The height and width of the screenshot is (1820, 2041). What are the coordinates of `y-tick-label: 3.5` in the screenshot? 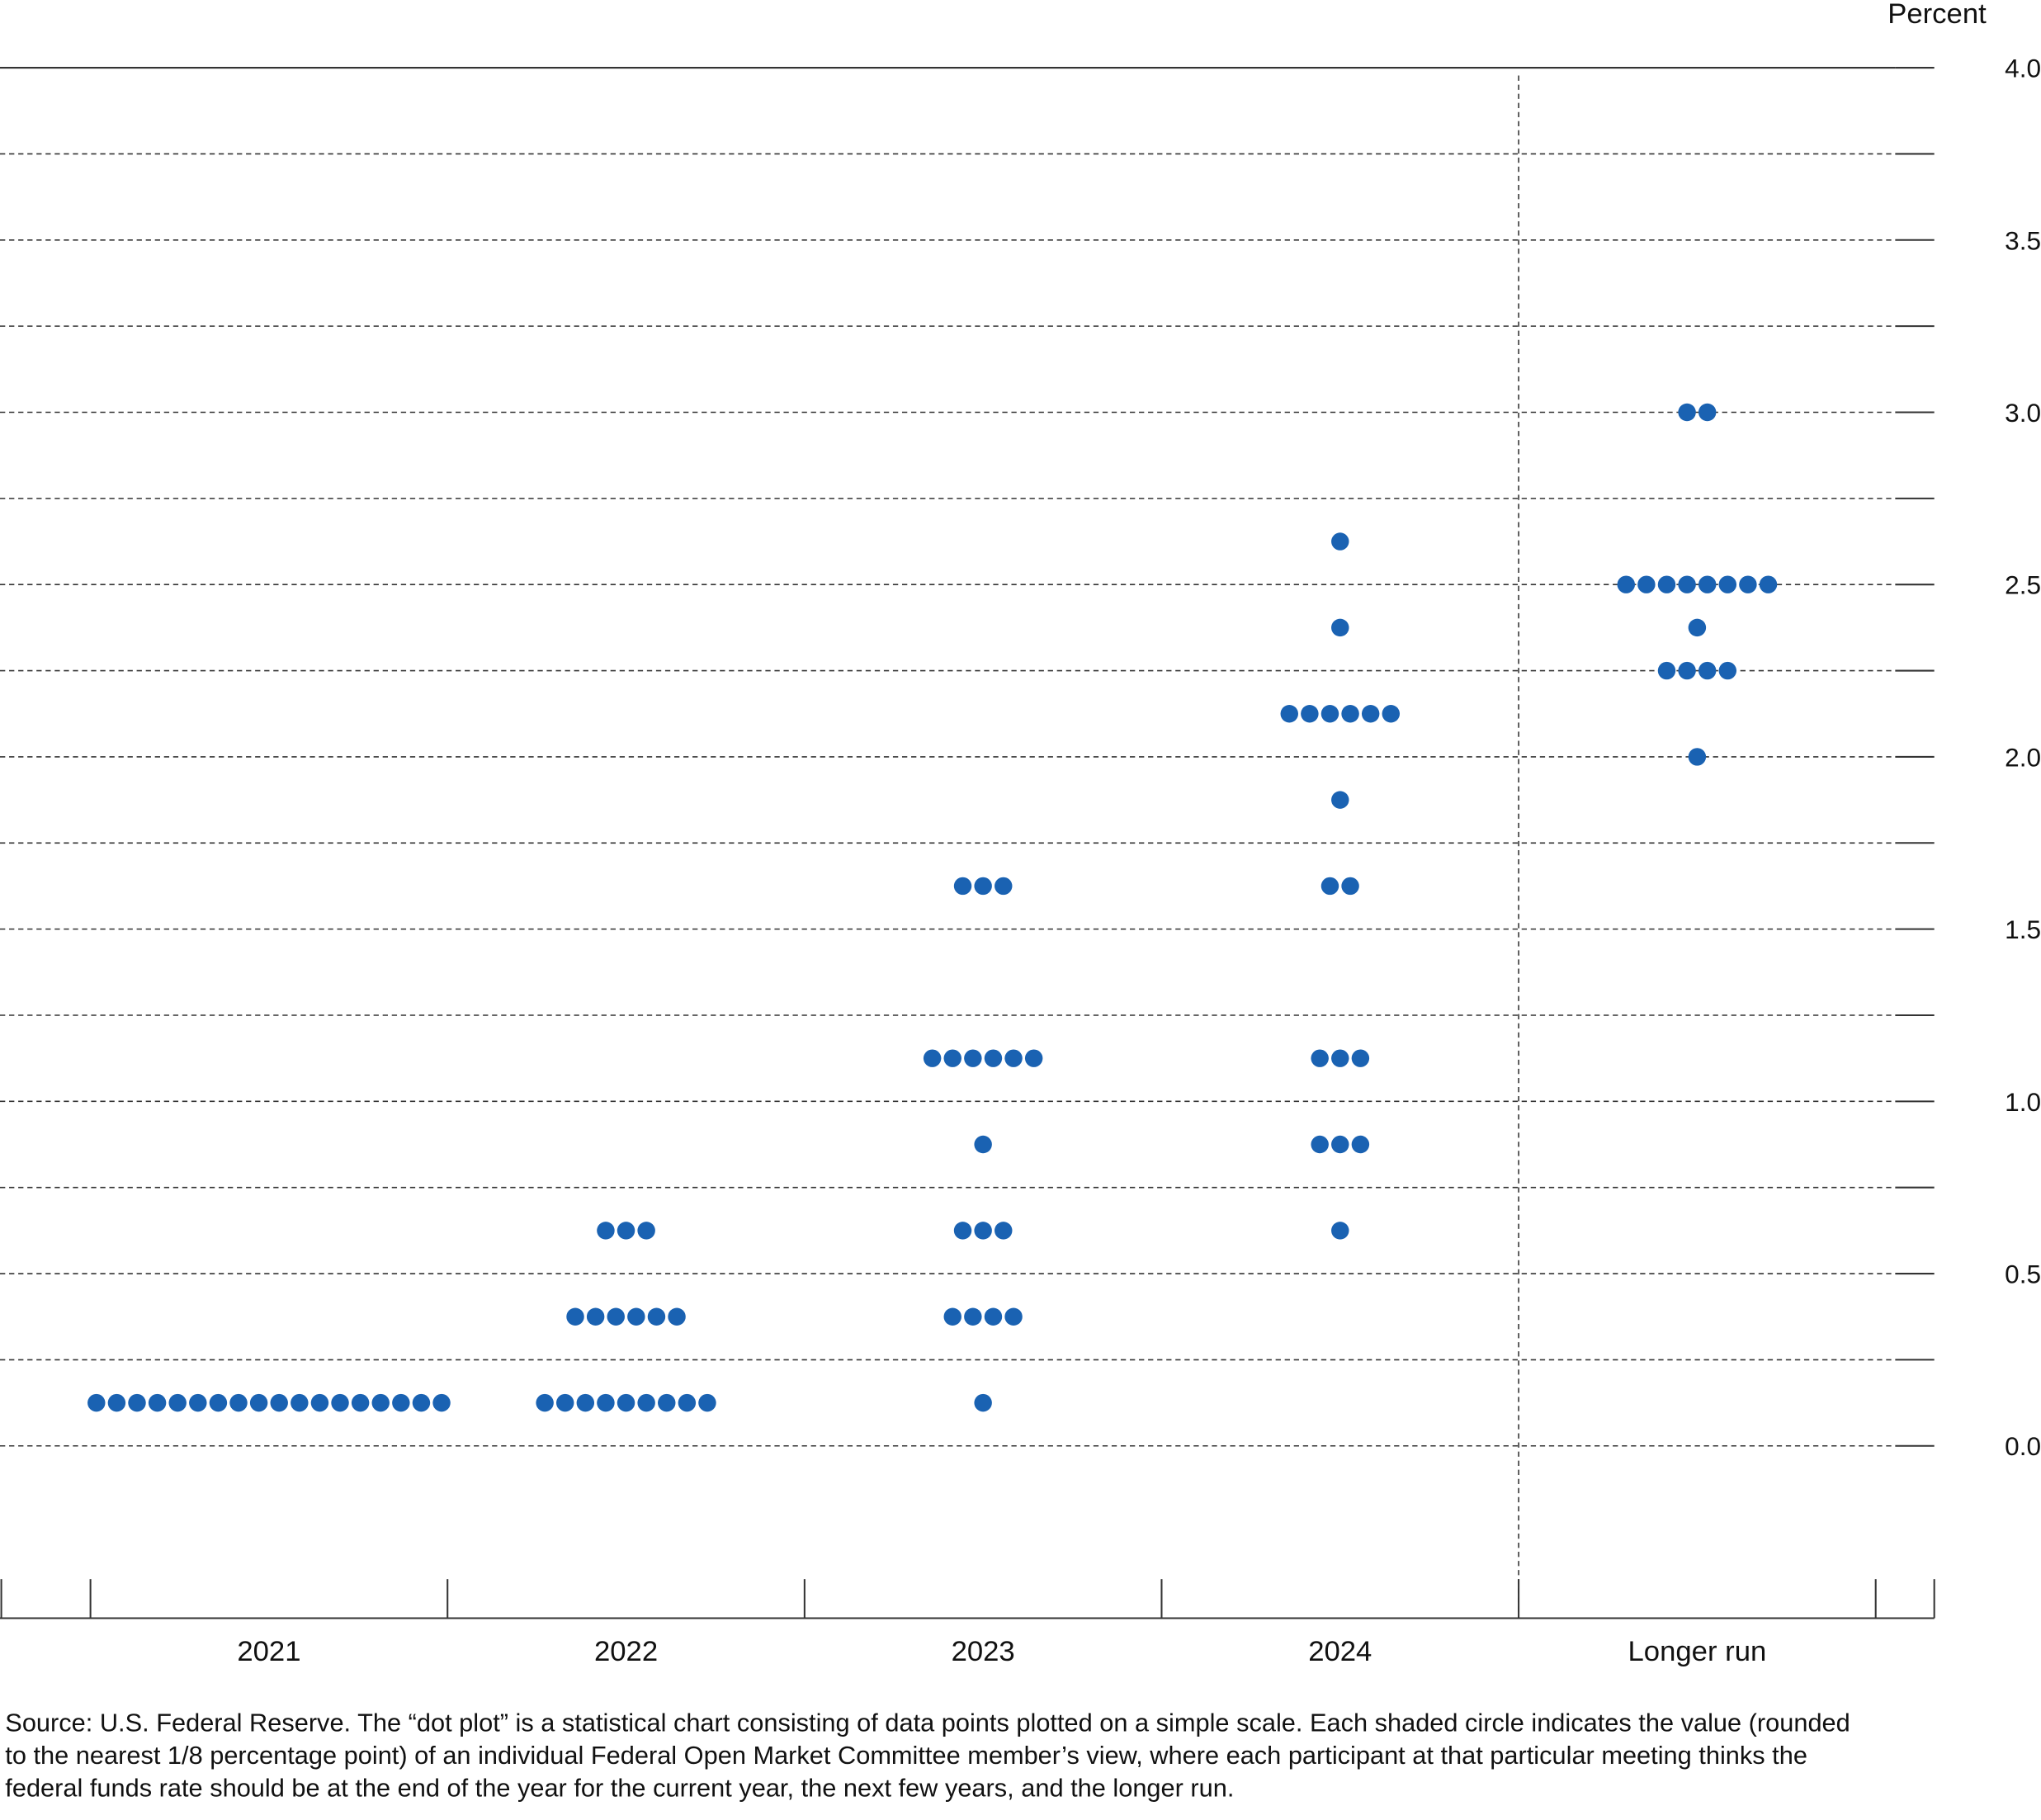 It's located at (2023, 240).